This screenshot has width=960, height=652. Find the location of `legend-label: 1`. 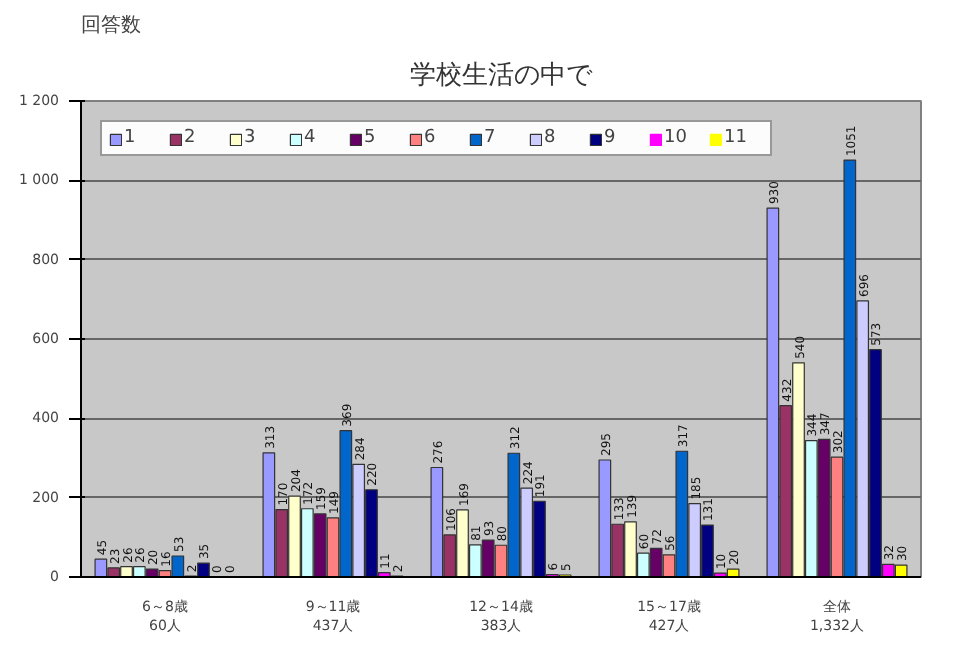

legend-label: 1 is located at coordinates (131, 138).